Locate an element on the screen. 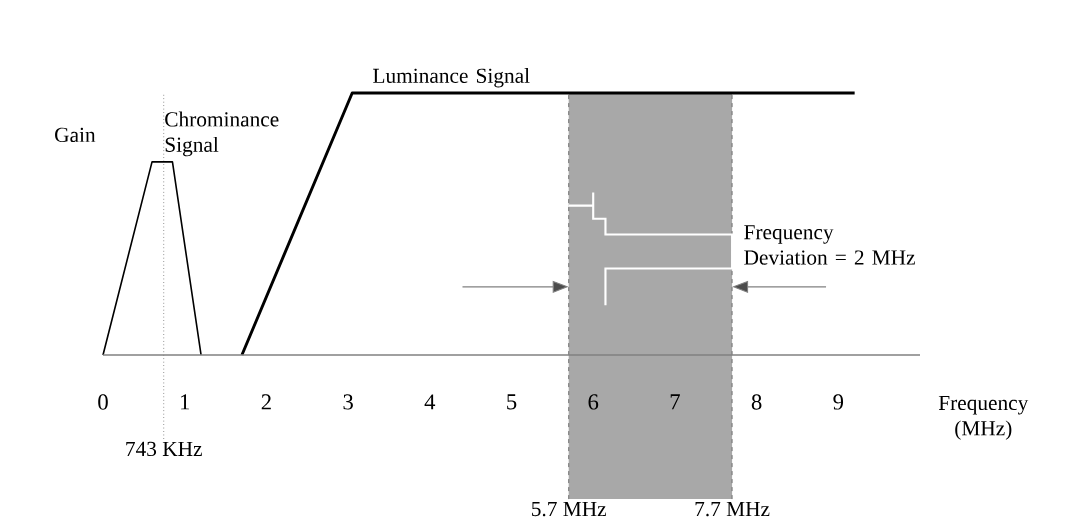  y-axis-title: Gain is located at coordinates (75, 135).